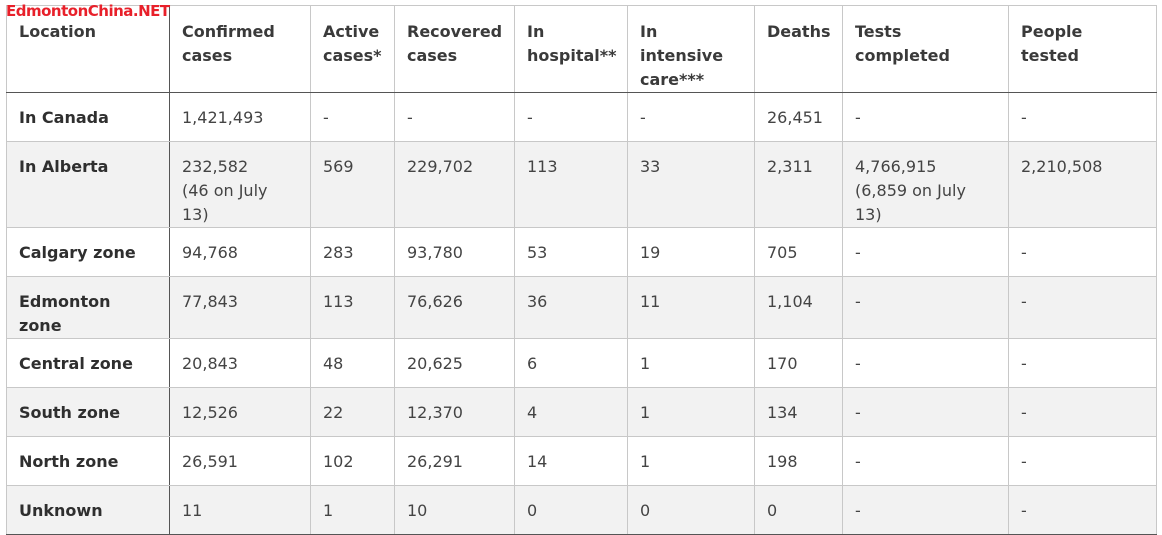 The image size is (1162, 535). What do you see at coordinates (691, 252) in the screenshot?
I see `cell-icu: 19` at bounding box center [691, 252].